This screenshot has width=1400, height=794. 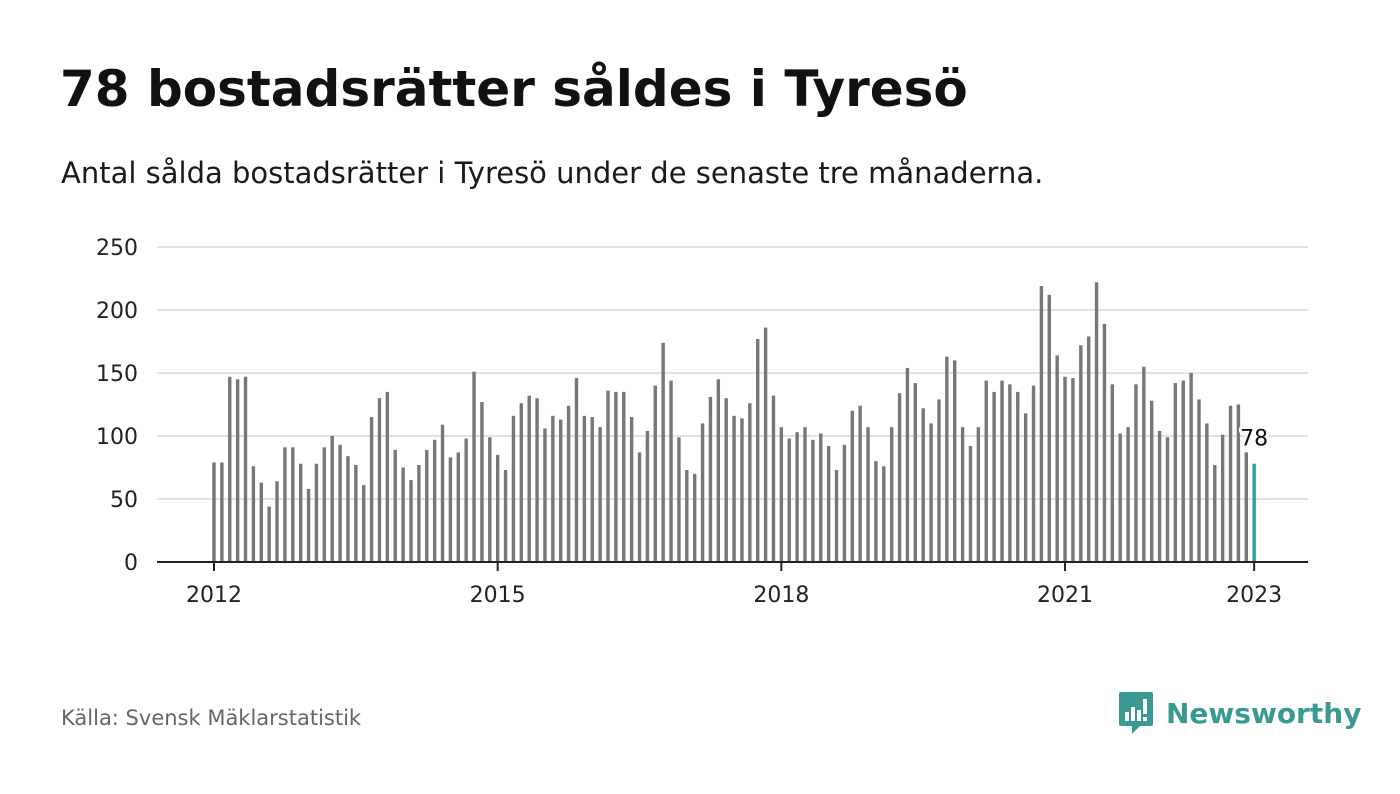 I want to click on x-tick-label: 2015, so click(x=498, y=595).